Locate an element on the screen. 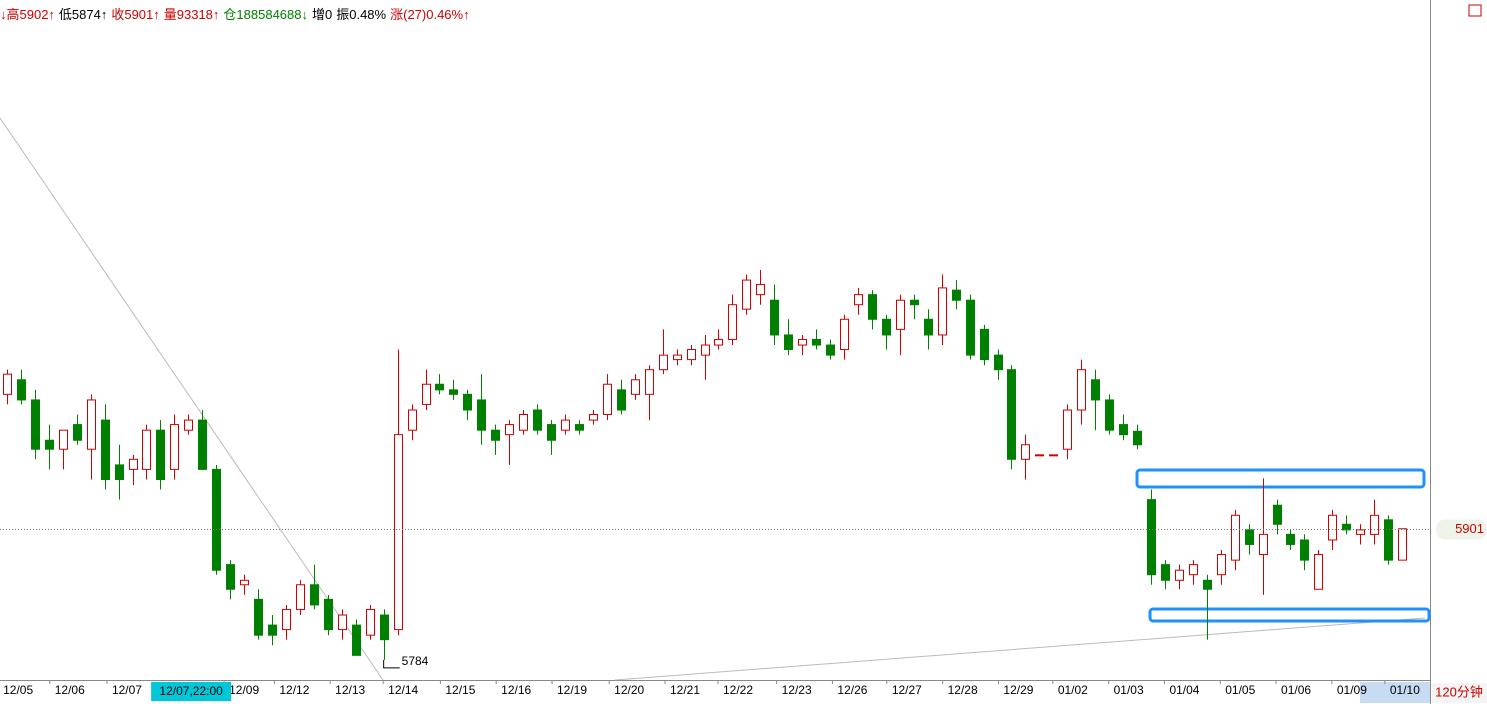  header-item: 增0 is located at coordinates (322, 14).